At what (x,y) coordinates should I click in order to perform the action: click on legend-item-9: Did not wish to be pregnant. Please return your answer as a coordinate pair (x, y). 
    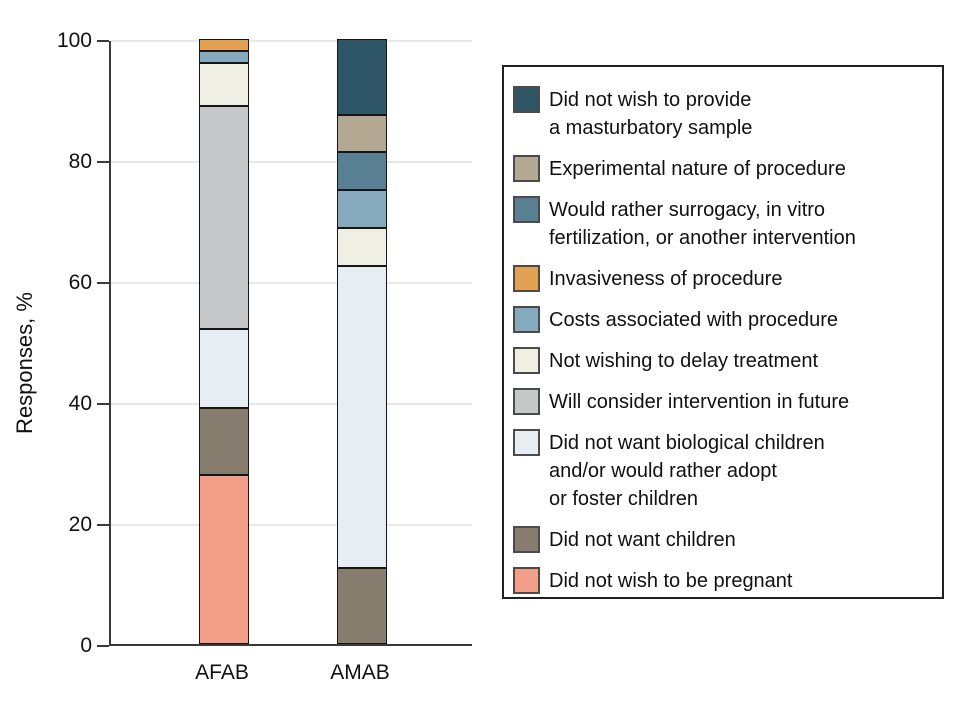
    Looking at the image, I should click on (721, 581).